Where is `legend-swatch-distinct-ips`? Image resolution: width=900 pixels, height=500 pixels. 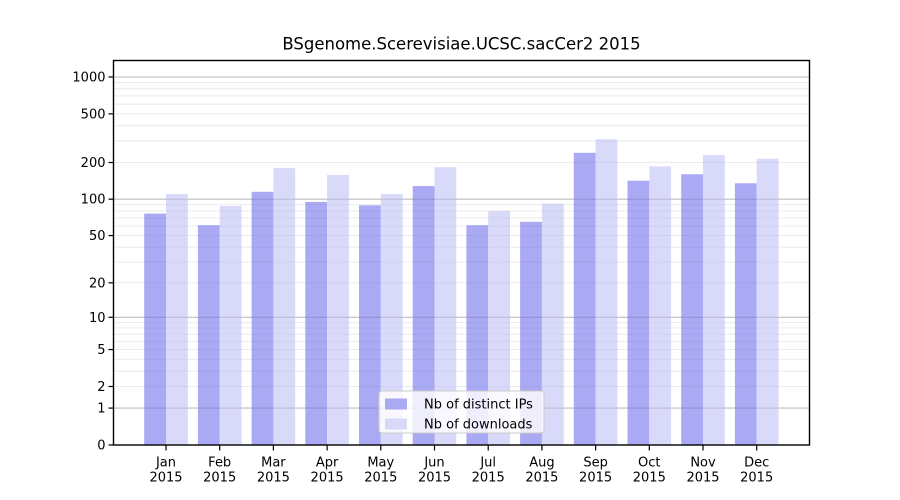 legend-swatch-distinct-ips is located at coordinates (396, 404).